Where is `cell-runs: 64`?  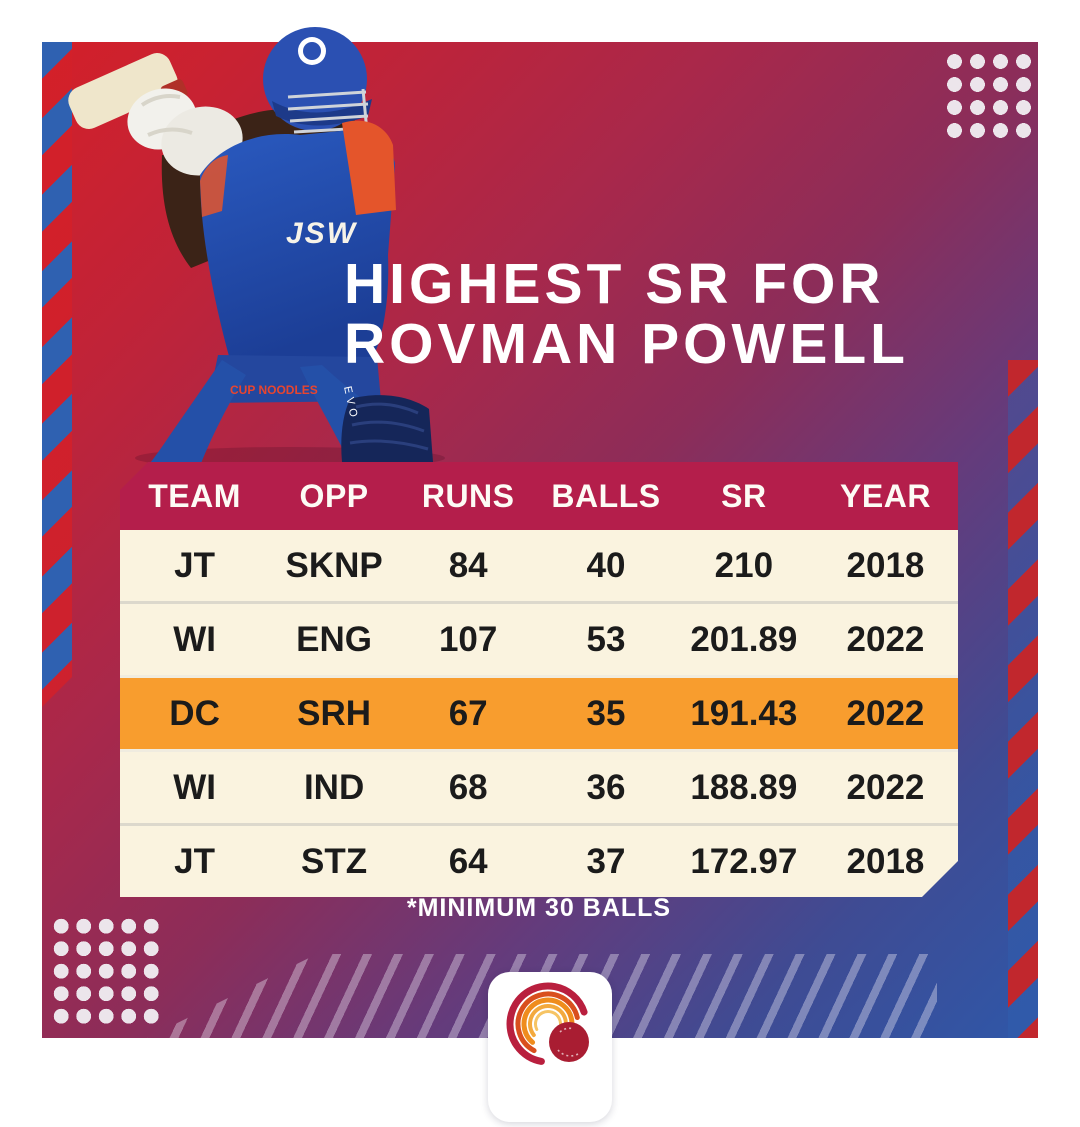 cell-runs: 64 is located at coordinates (468, 861).